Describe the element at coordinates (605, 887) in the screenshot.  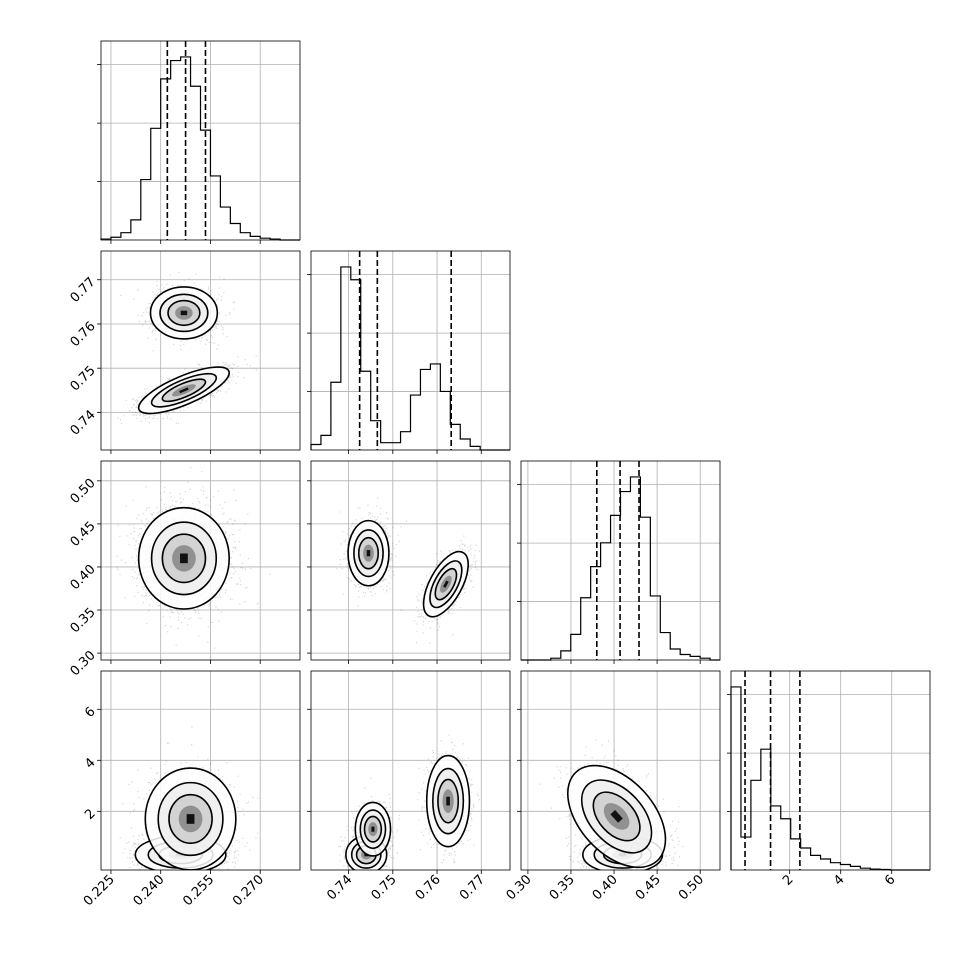
I see `x-tick-label: 0.40` at that location.